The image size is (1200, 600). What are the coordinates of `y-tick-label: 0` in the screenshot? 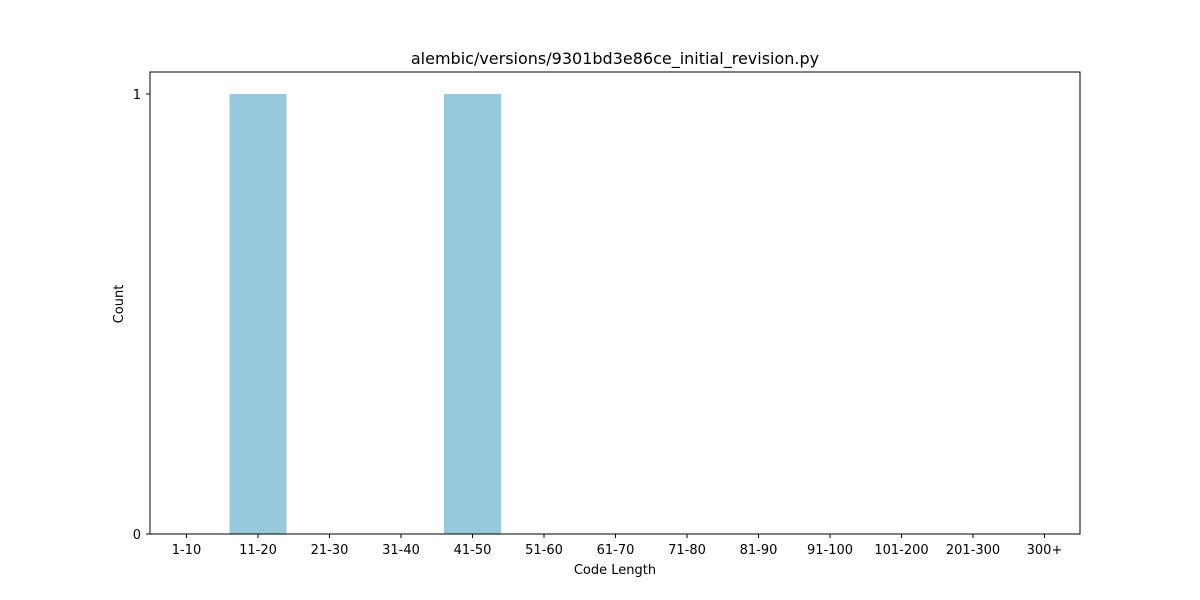 It's located at (137, 535).